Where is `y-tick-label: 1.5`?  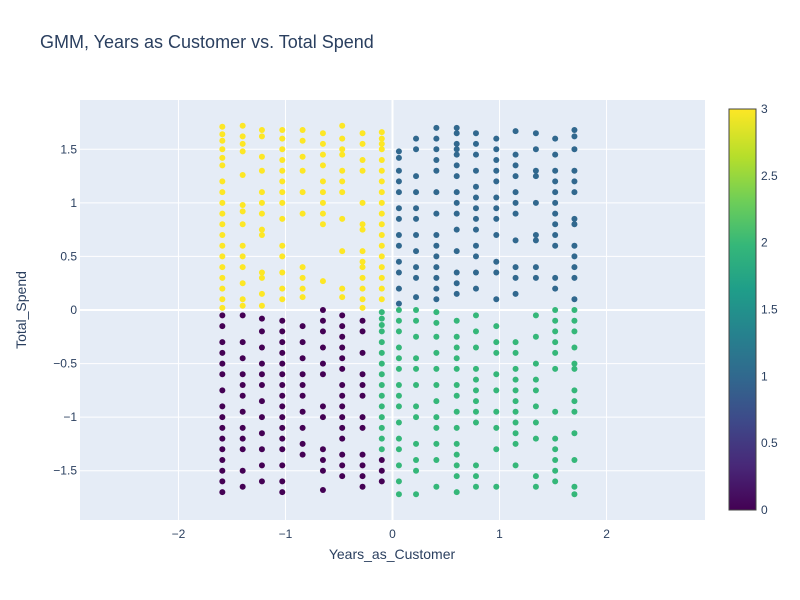
y-tick-label: 1.5 is located at coordinates (68, 149).